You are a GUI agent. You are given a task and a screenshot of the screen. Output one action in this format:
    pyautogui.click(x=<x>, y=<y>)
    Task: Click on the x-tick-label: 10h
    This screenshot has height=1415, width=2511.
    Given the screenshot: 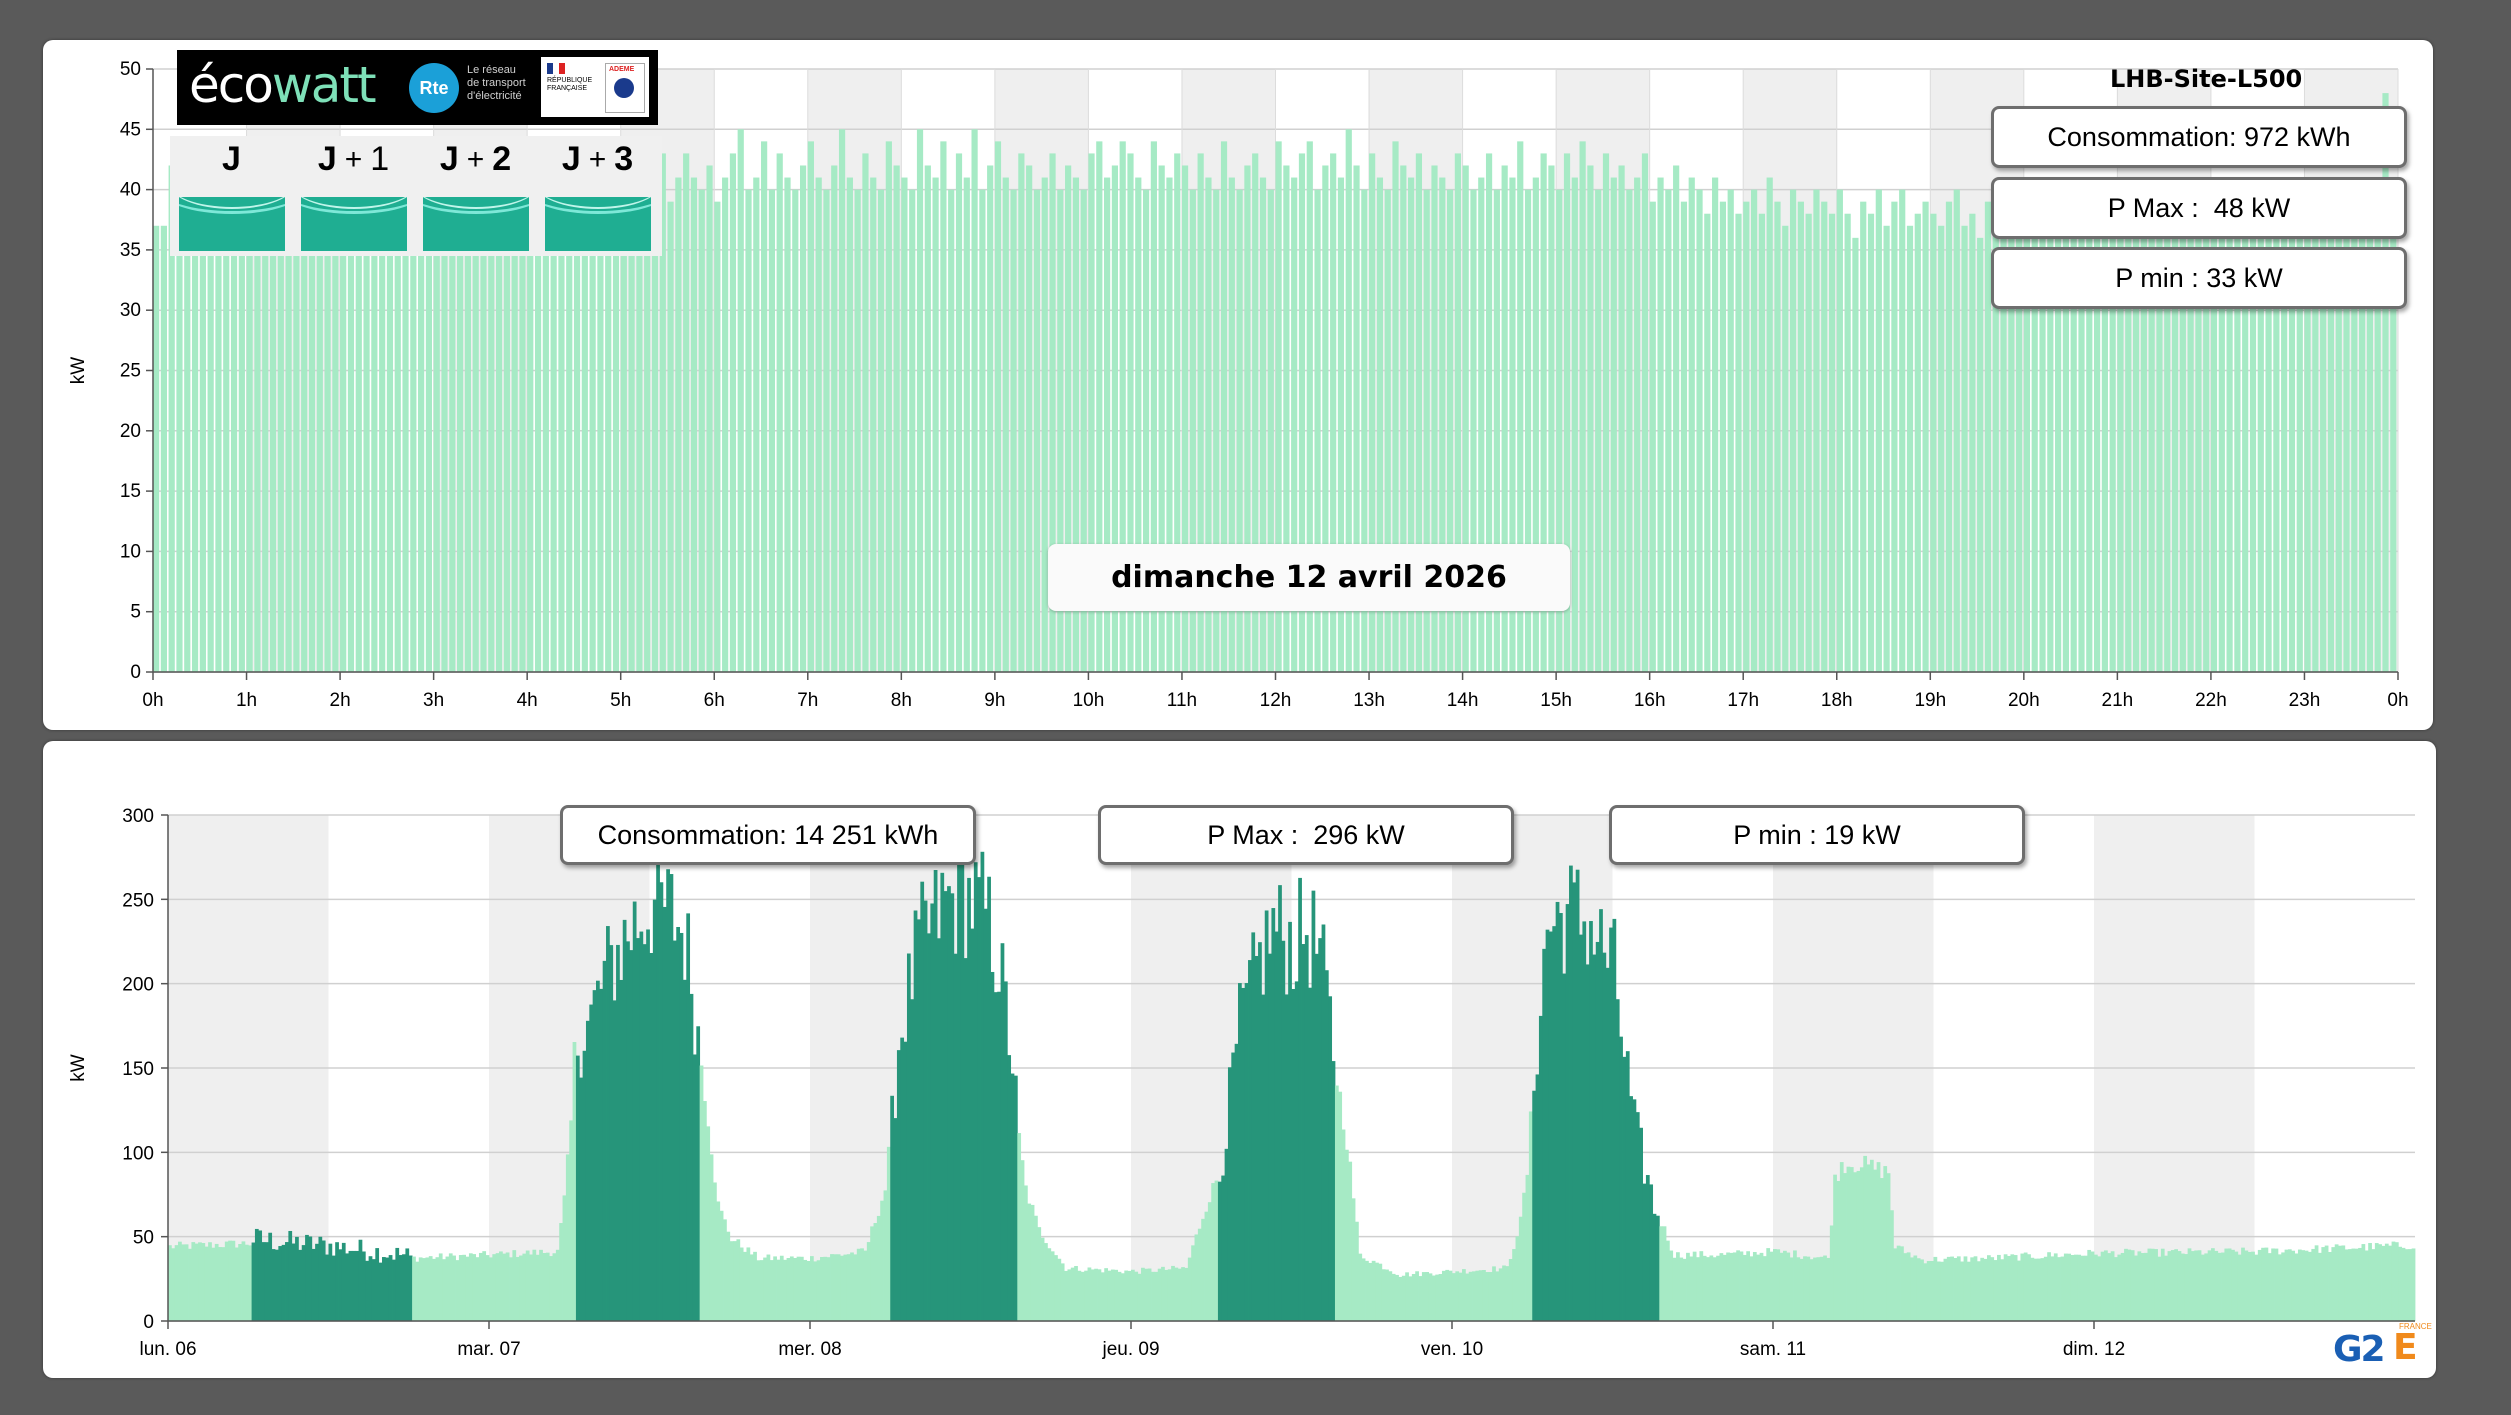 What is the action you would take?
    pyautogui.click(x=1089, y=700)
    